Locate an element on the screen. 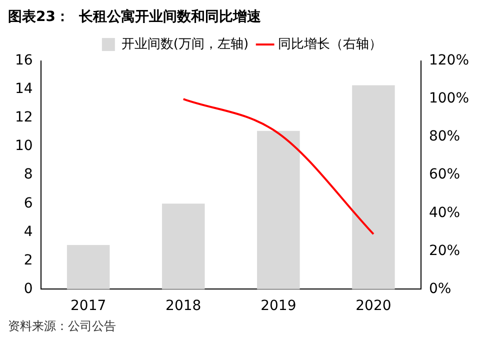 This screenshot has height=350, width=484. y-tick-label: 8 is located at coordinates (28, 174).